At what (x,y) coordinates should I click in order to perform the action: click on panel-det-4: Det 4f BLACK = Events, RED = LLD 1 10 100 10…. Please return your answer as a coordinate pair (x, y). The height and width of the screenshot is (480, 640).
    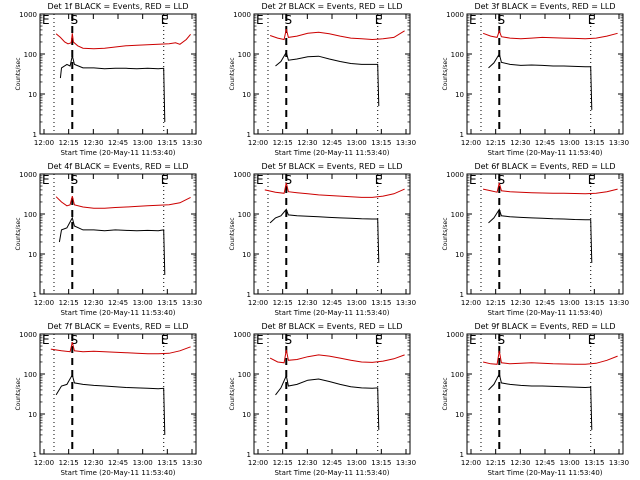
    Looking at the image, I should click on (108, 239).